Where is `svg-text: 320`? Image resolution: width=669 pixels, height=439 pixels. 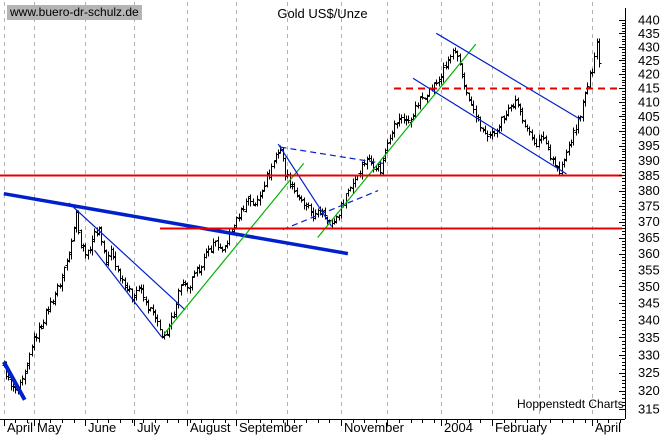 svg-text: 320 is located at coordinates (649, 390).